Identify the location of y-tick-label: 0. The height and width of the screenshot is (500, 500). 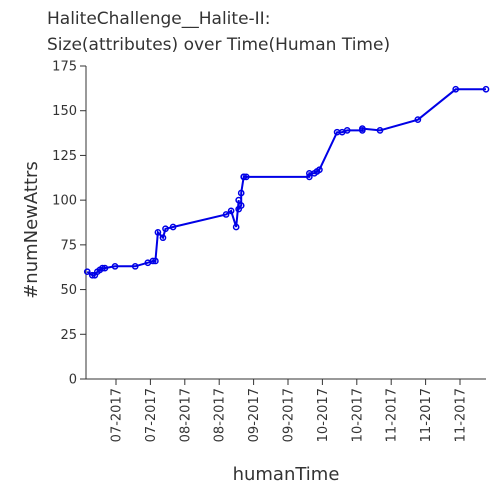
(73, 380).